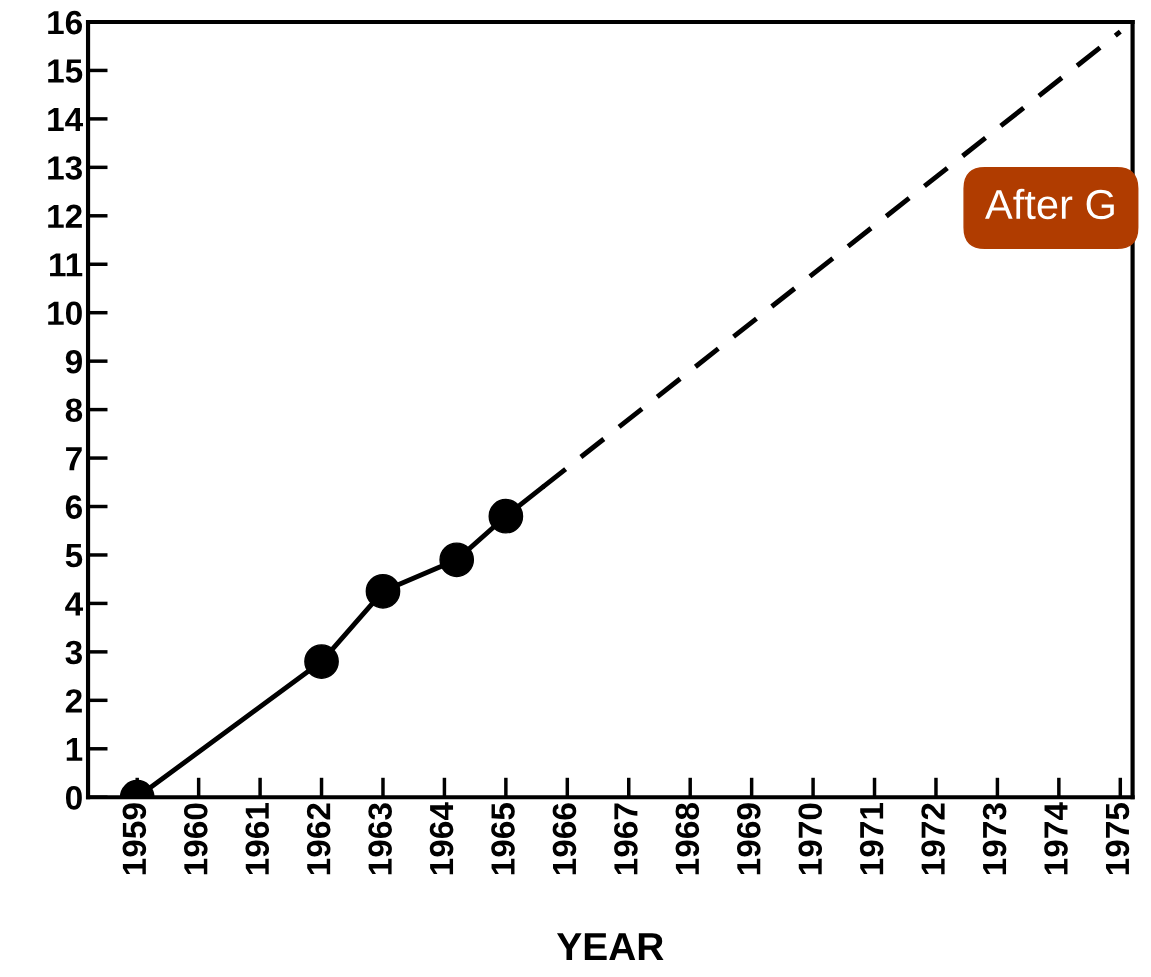 Image resolution: width=1151 pixels, height=977 pixels. I want to click on y-tick-label: 5, so click(74, 556).